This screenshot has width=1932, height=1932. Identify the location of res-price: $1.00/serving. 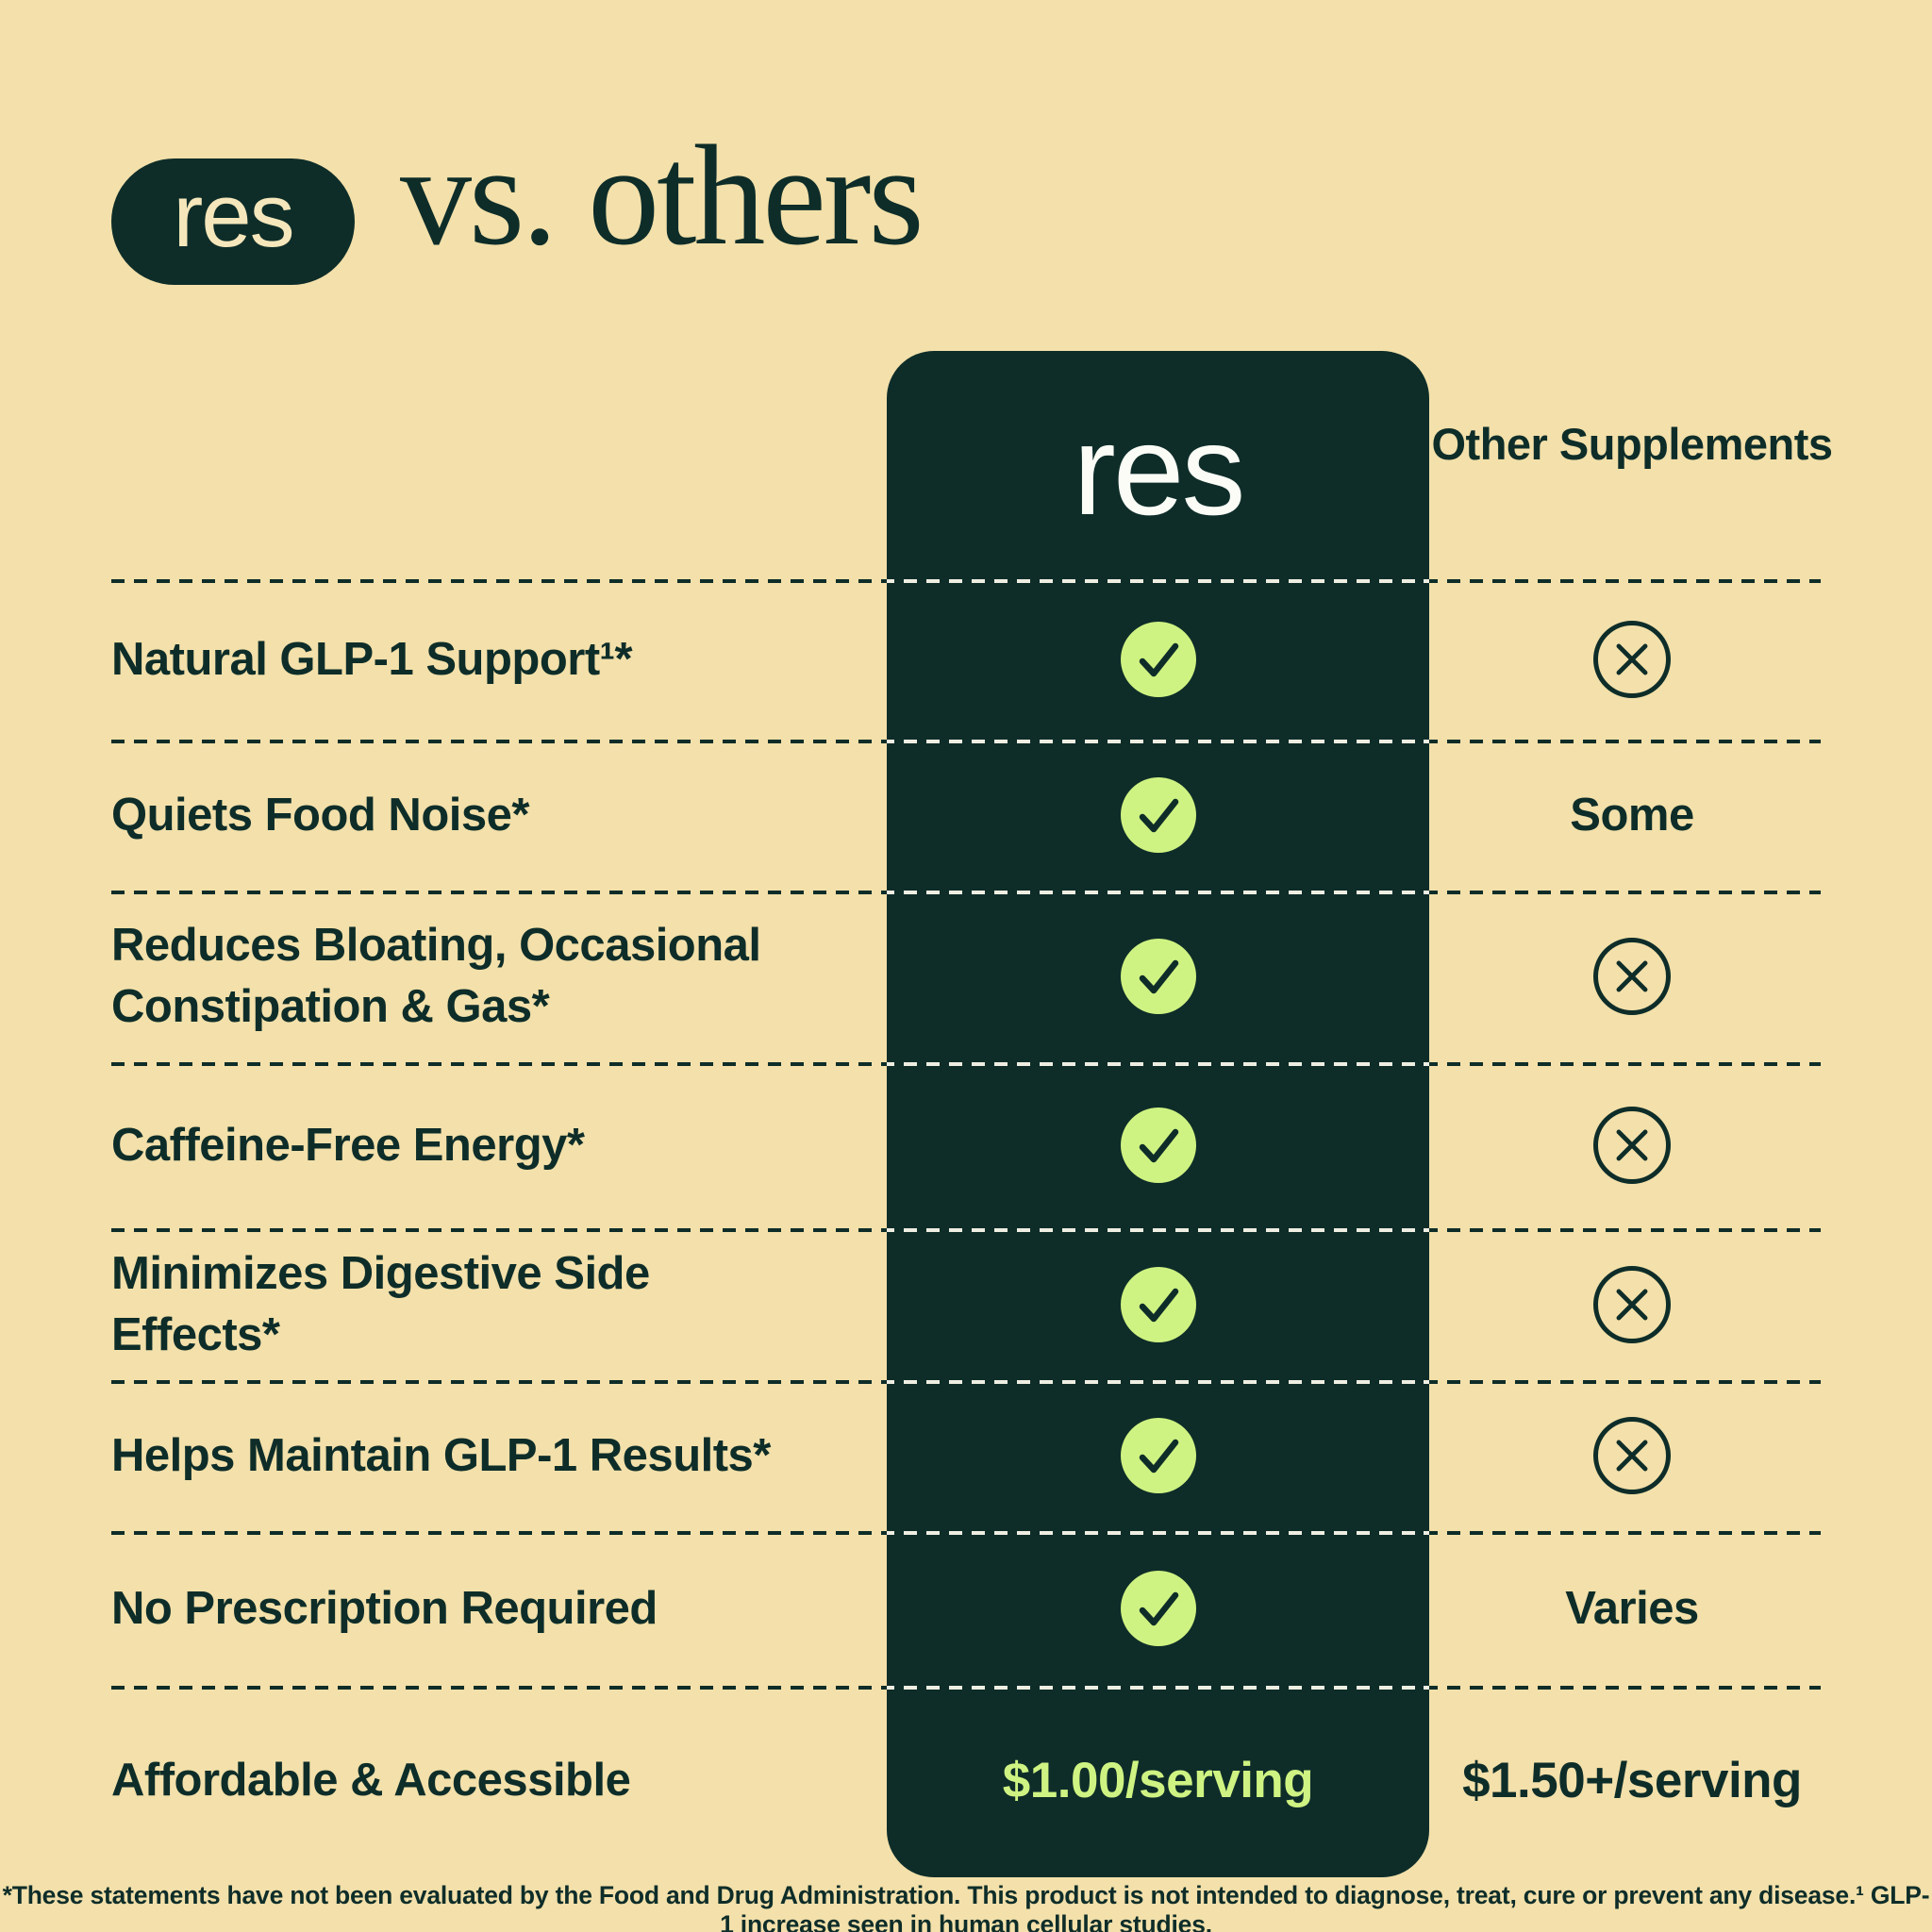
(1158, 1780).